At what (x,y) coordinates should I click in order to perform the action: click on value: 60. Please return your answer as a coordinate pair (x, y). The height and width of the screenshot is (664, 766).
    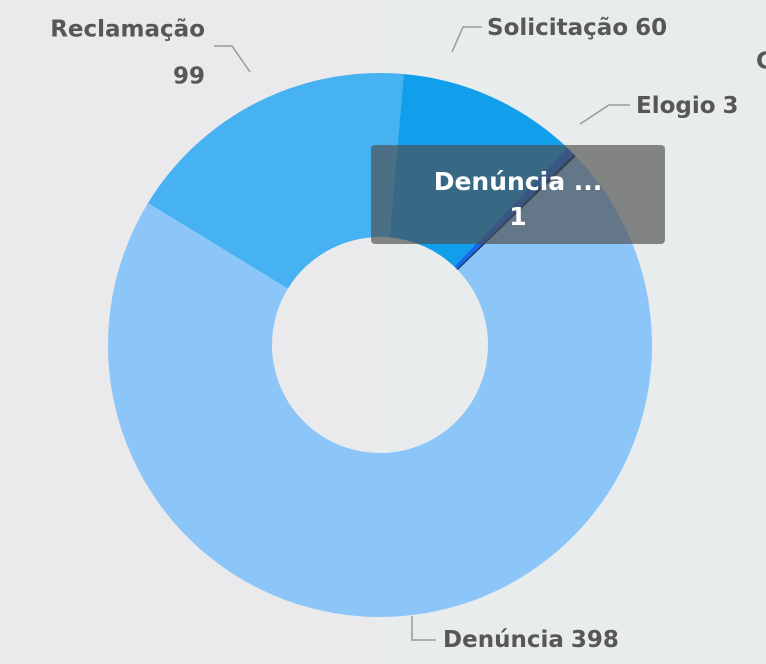
    Looking at the image, I should click on (651, 28).